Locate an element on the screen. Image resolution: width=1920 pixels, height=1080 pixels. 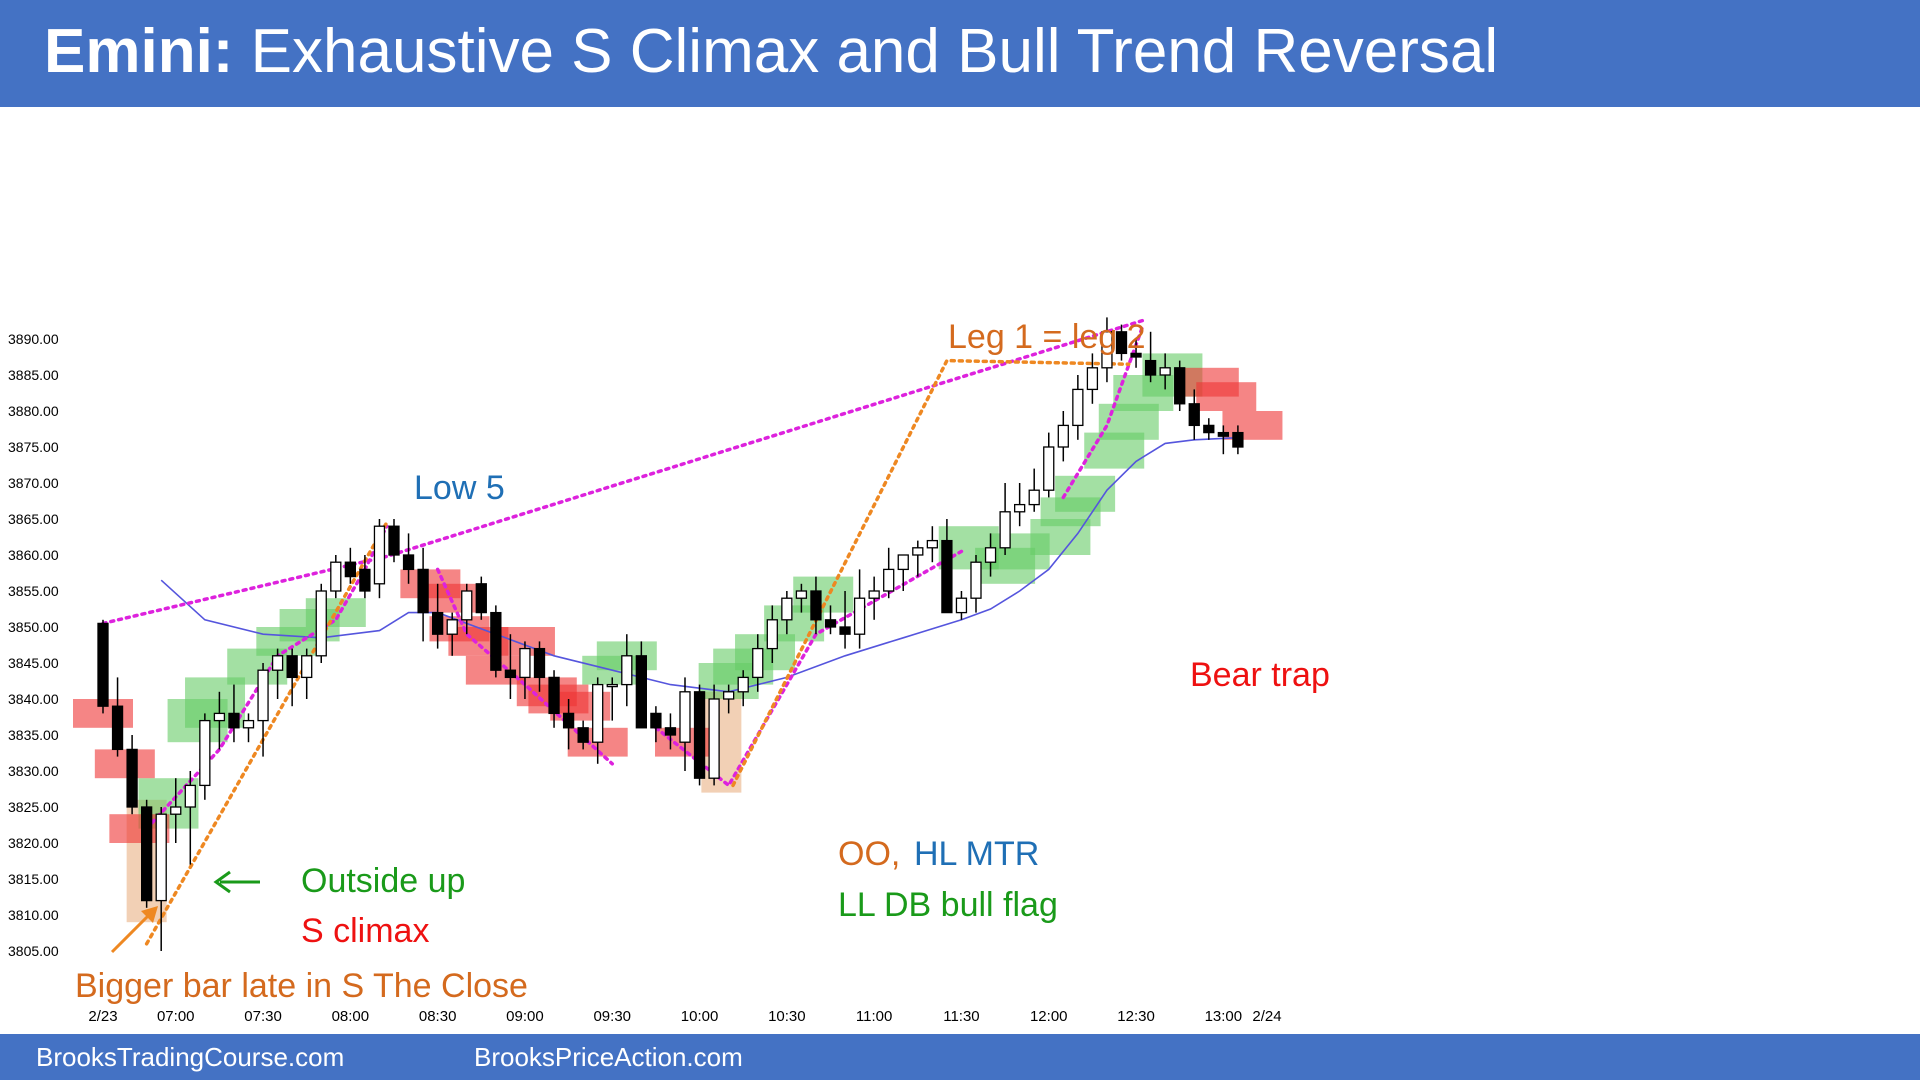
annotation-leg-equality: Leg 1 = leg 2 is located at coordinates (1047, 337).